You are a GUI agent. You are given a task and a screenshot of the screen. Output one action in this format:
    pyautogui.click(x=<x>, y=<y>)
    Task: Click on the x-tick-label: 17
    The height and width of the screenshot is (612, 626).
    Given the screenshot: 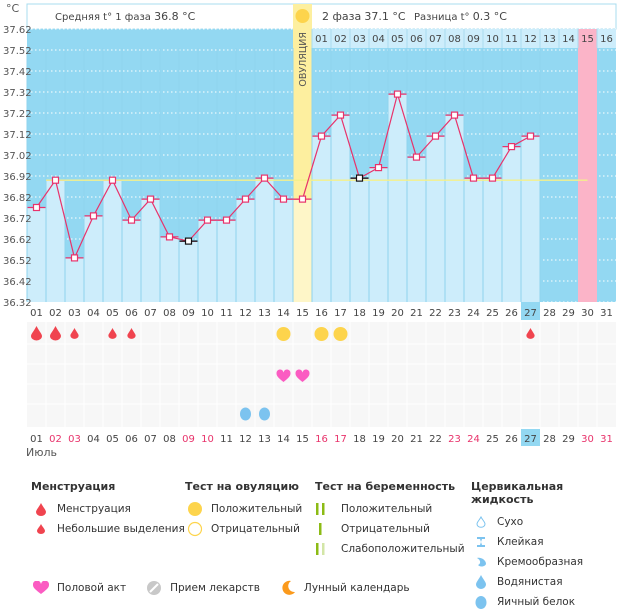 What is the action you would take?
    pyautogui.click(x=340, y=313)
    